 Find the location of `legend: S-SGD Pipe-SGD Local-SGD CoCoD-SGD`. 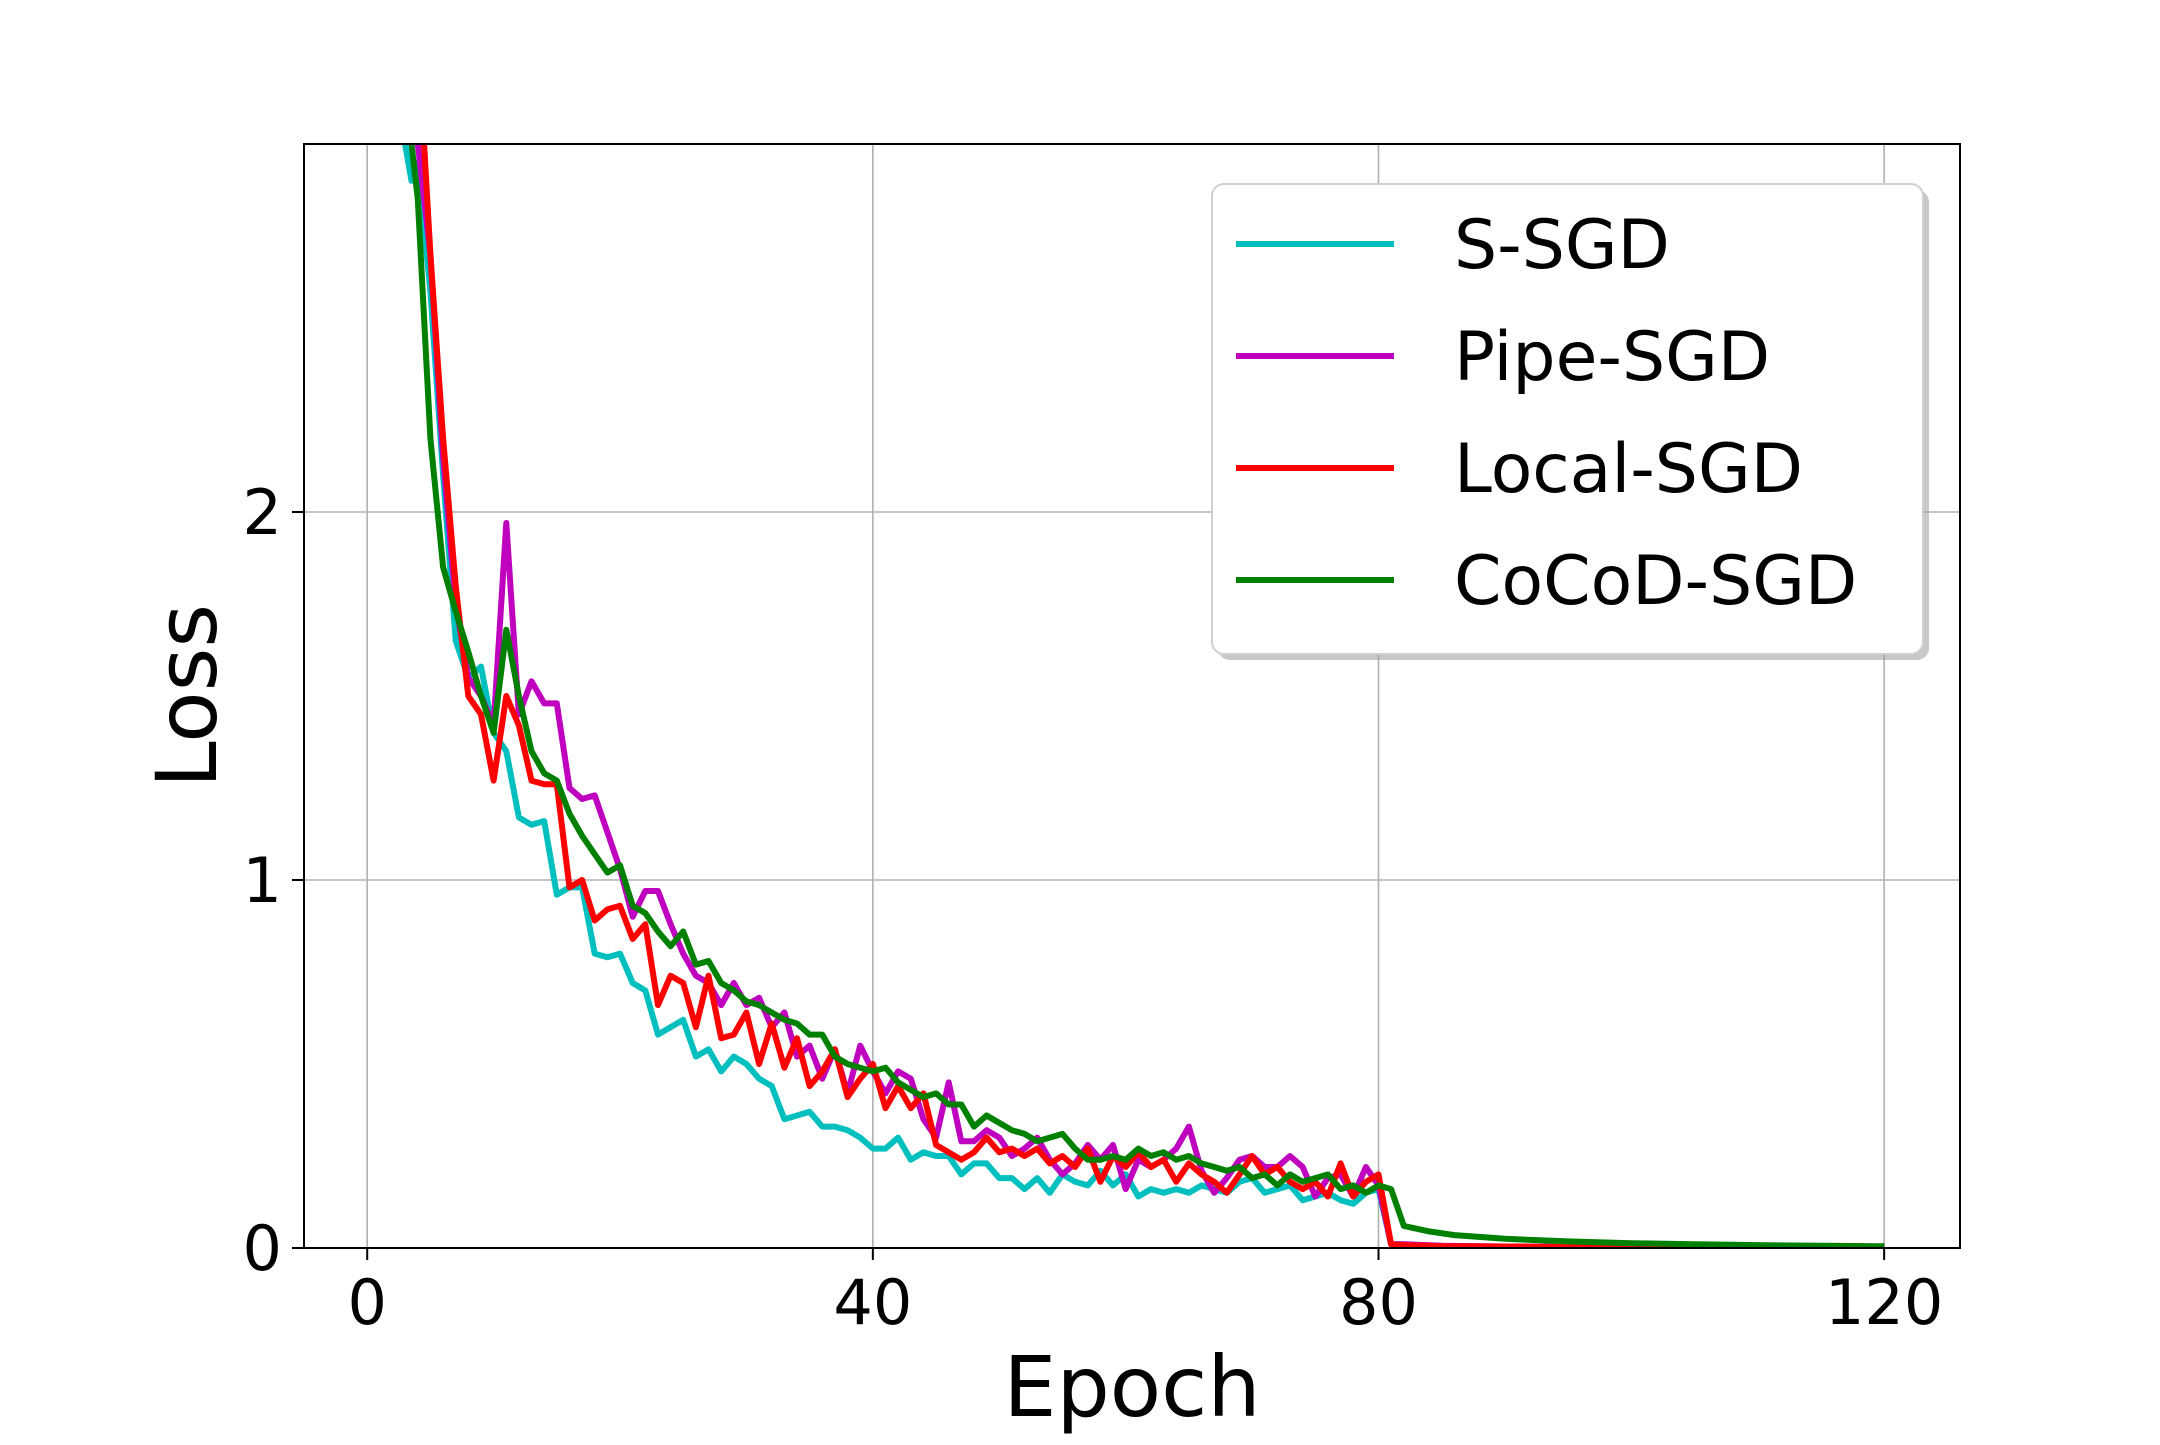

legend: S-SGD Pipe-SGD Local-SGD CoCoD-SGD is located at coordinates (1570, 421).